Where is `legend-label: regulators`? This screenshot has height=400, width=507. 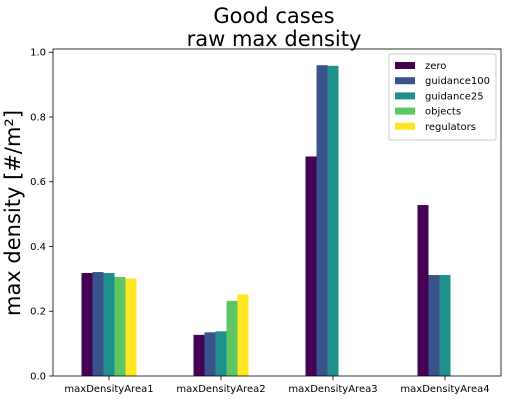 legend-label: regulators is located at coordinates (450, 127).